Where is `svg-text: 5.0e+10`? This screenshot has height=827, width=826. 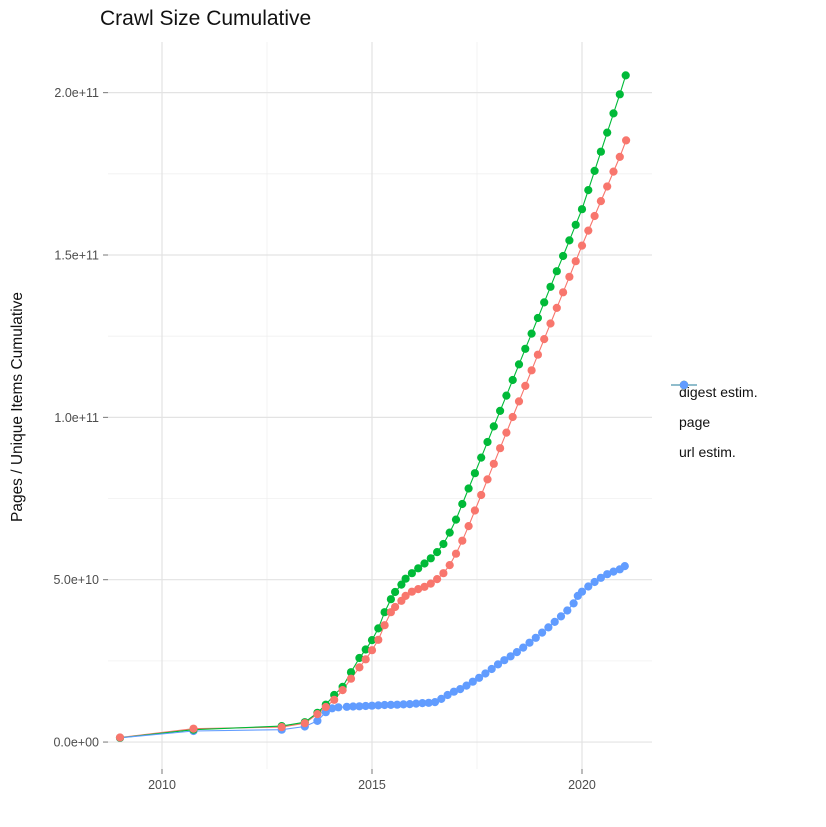 svg-text: 5.0e+10 is located at coordinates (76, 580).